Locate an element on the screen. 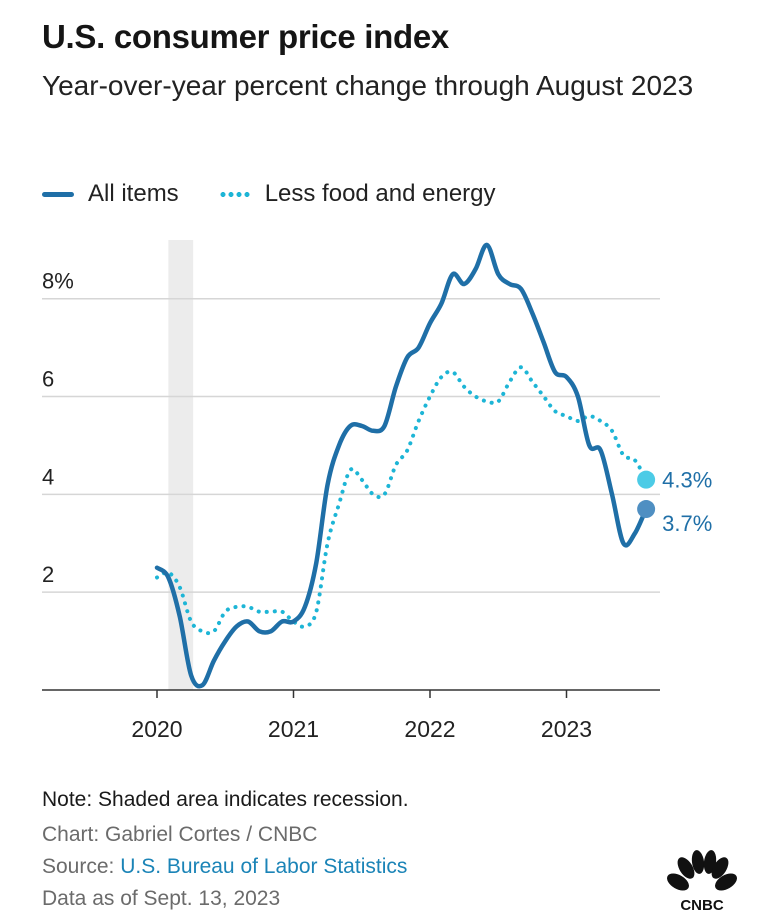 The image size is (779, 922). legend-item-all-items: All items is located at coordinates (110, 194).